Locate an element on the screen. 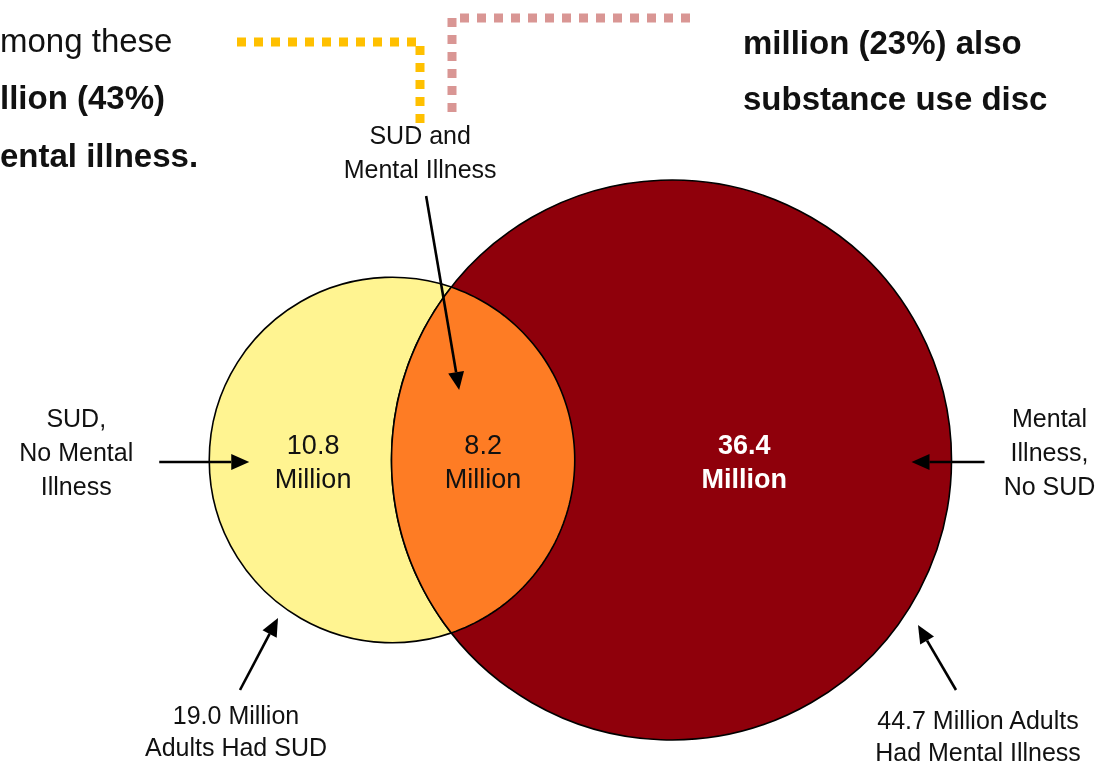  category-label: SUD and Mental Illness is located at coordinates (420, 152).